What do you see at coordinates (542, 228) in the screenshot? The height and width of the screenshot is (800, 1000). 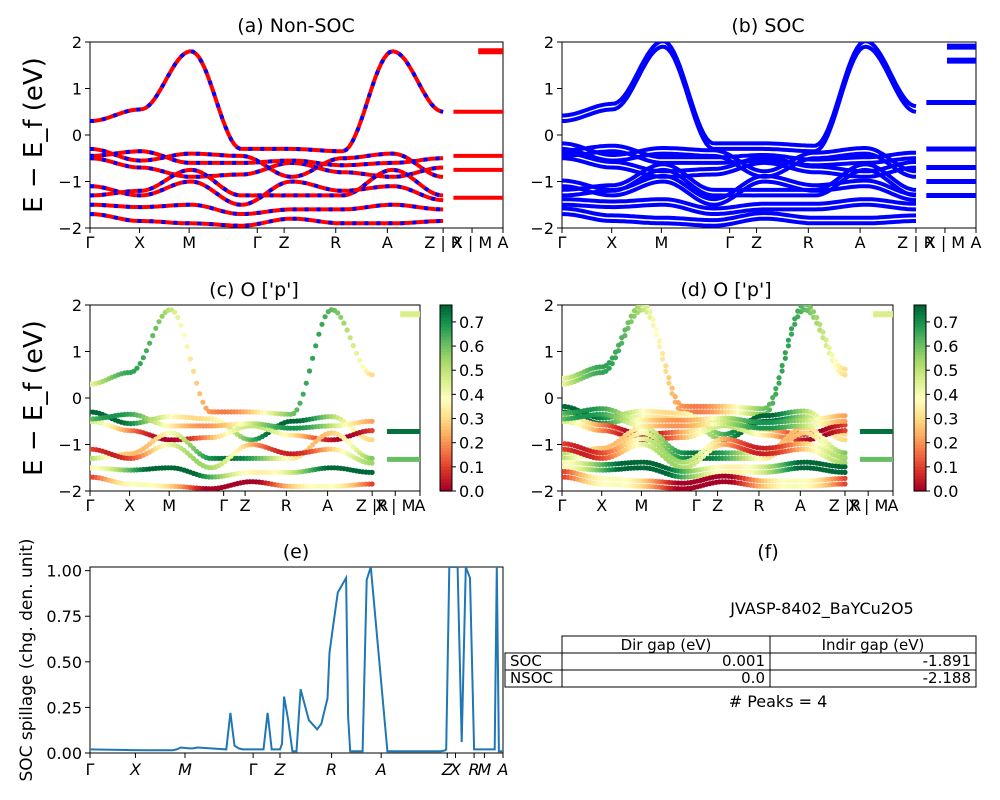 I see `ytick-label: −2` at bounding box center [542, 228].